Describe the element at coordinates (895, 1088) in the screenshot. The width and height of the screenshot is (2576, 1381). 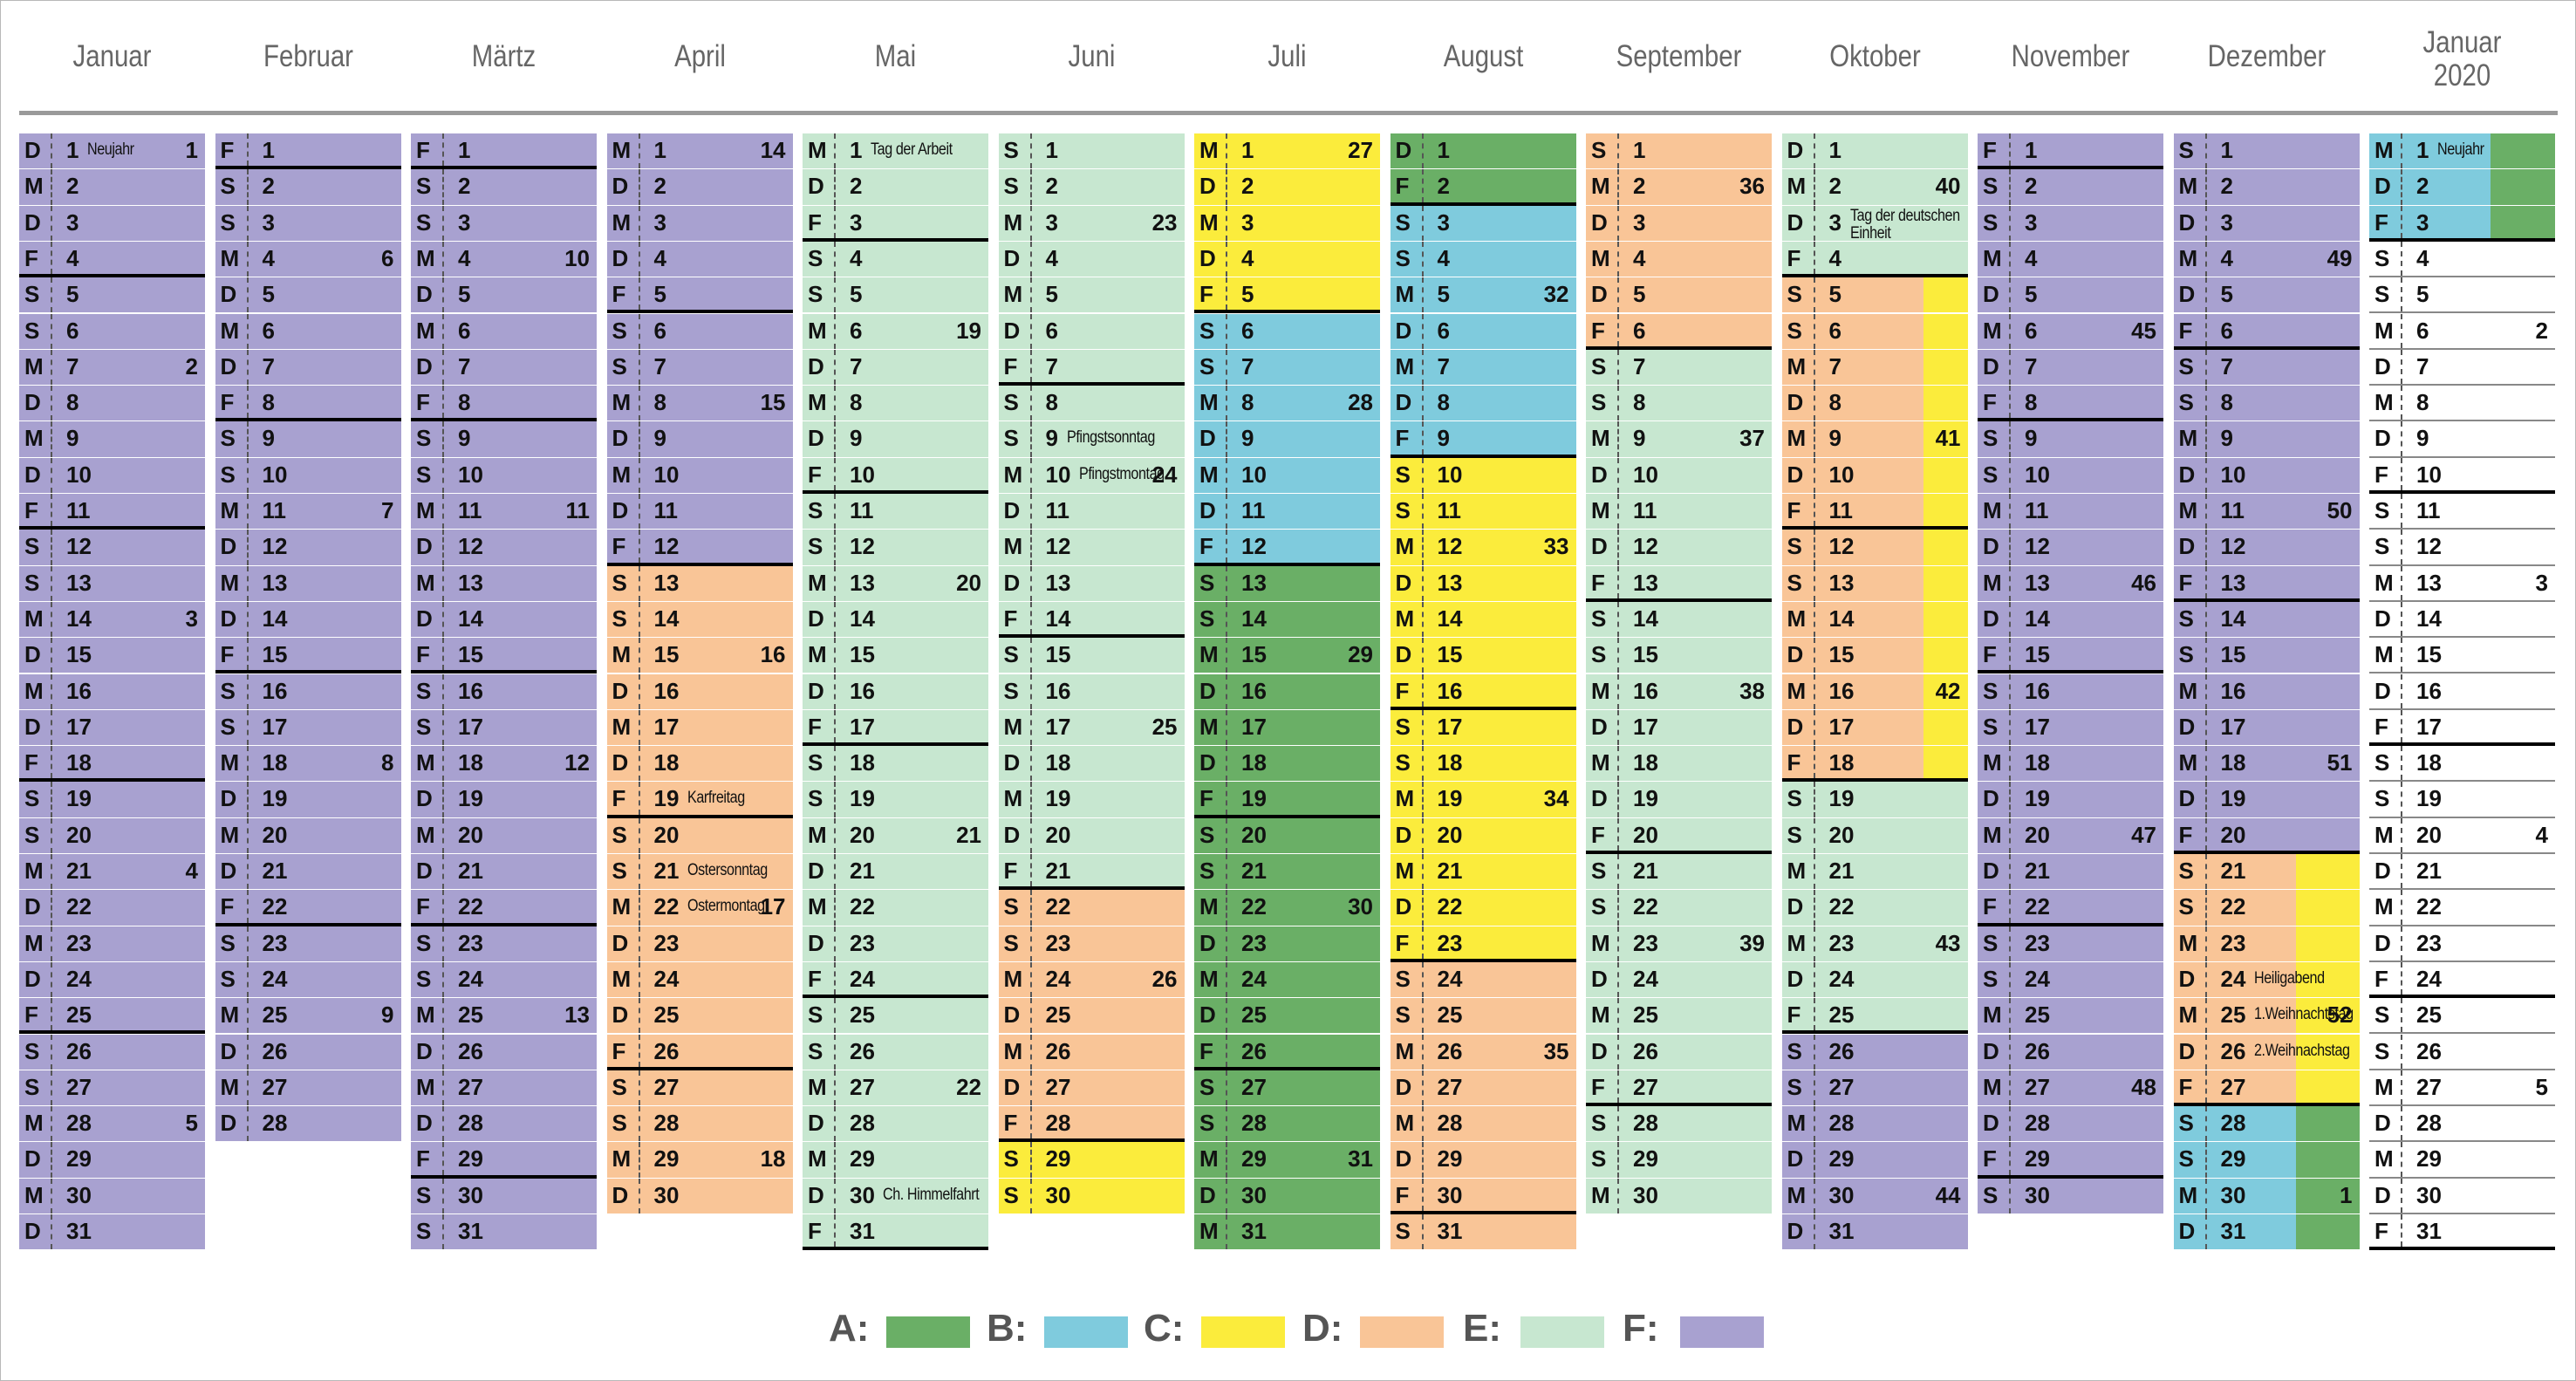
I see `day-cell: M 27 22` at that location.